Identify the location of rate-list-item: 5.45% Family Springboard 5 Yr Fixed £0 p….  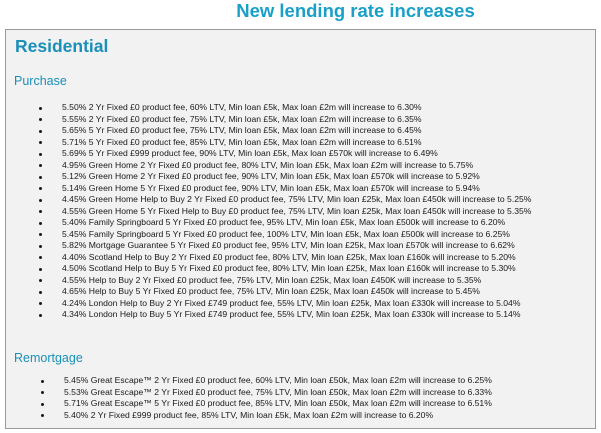
(268, 235).